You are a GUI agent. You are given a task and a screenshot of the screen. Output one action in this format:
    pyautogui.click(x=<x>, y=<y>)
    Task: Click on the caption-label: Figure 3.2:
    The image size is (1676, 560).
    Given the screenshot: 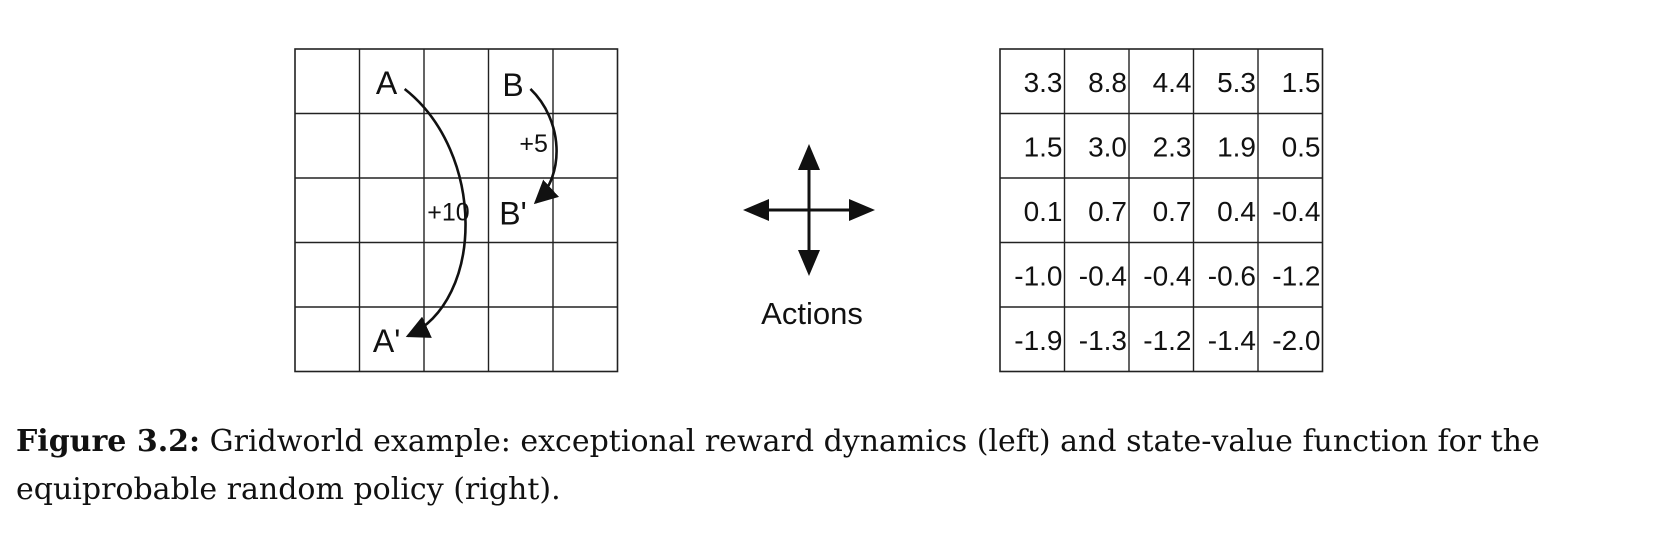 What is the action you would take?
    pyautogui.click(x=108, y=441)
    